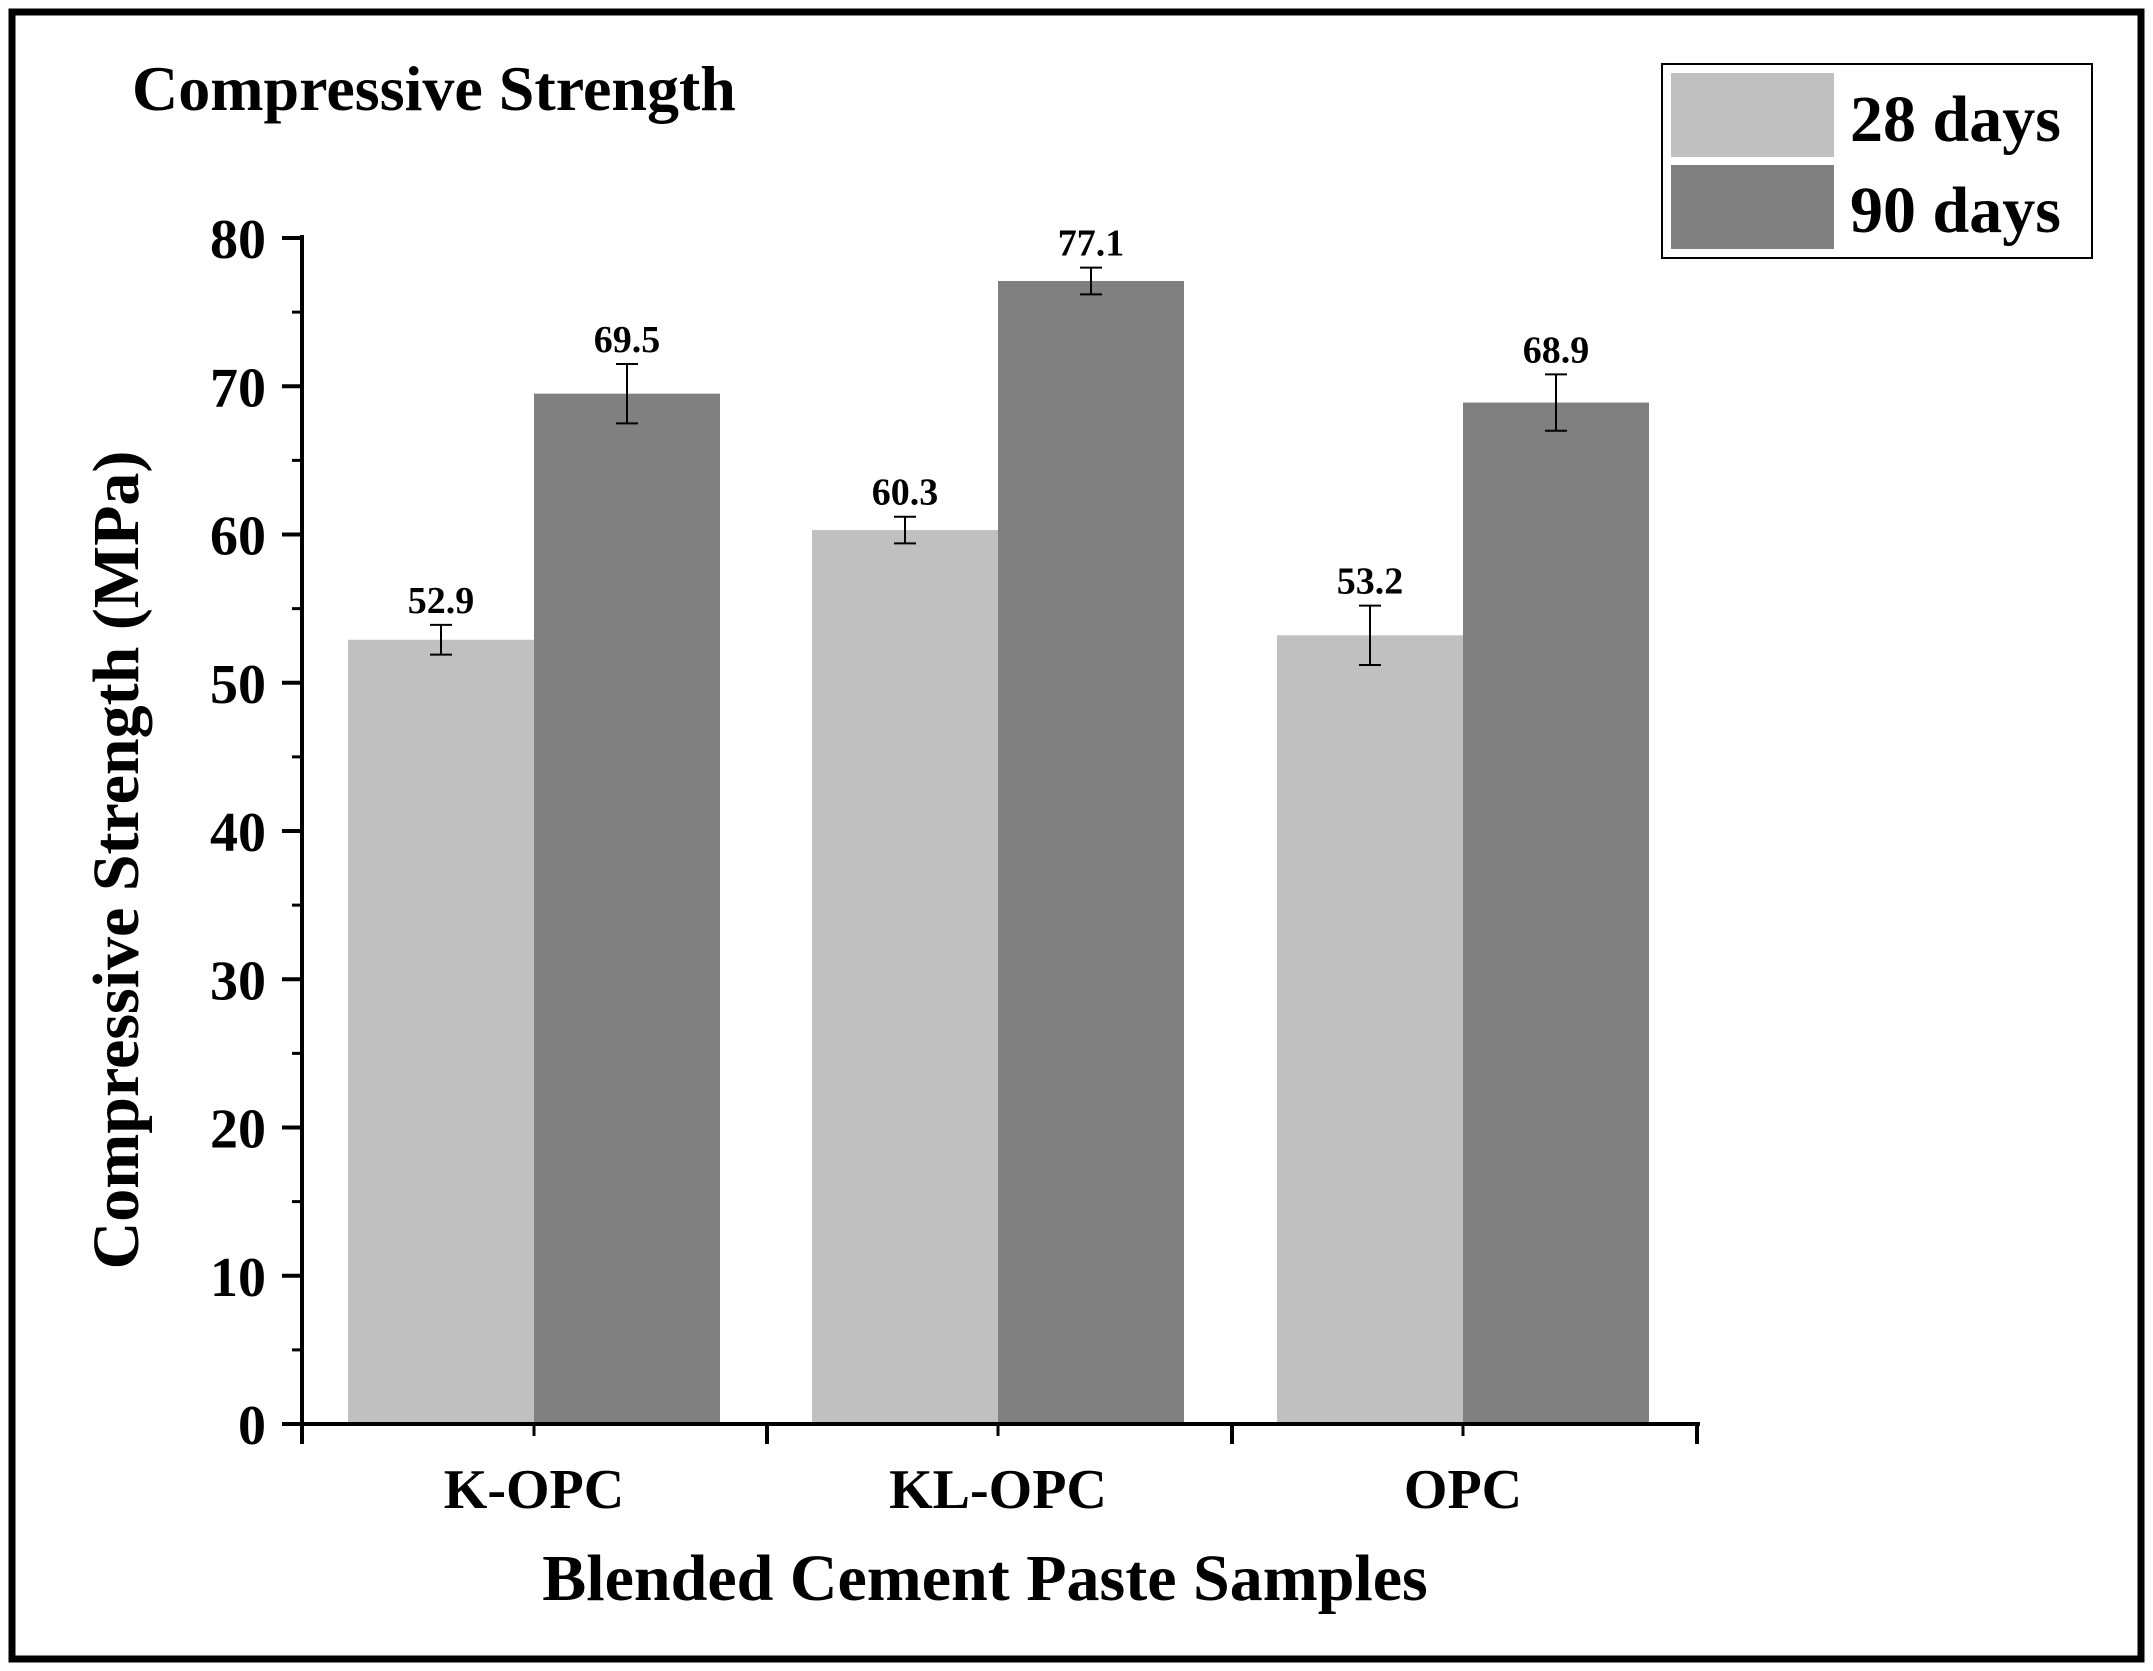 The image size is (2153, 1671). I want to click on chart-title: Compressive Strength, so click(434, 88).